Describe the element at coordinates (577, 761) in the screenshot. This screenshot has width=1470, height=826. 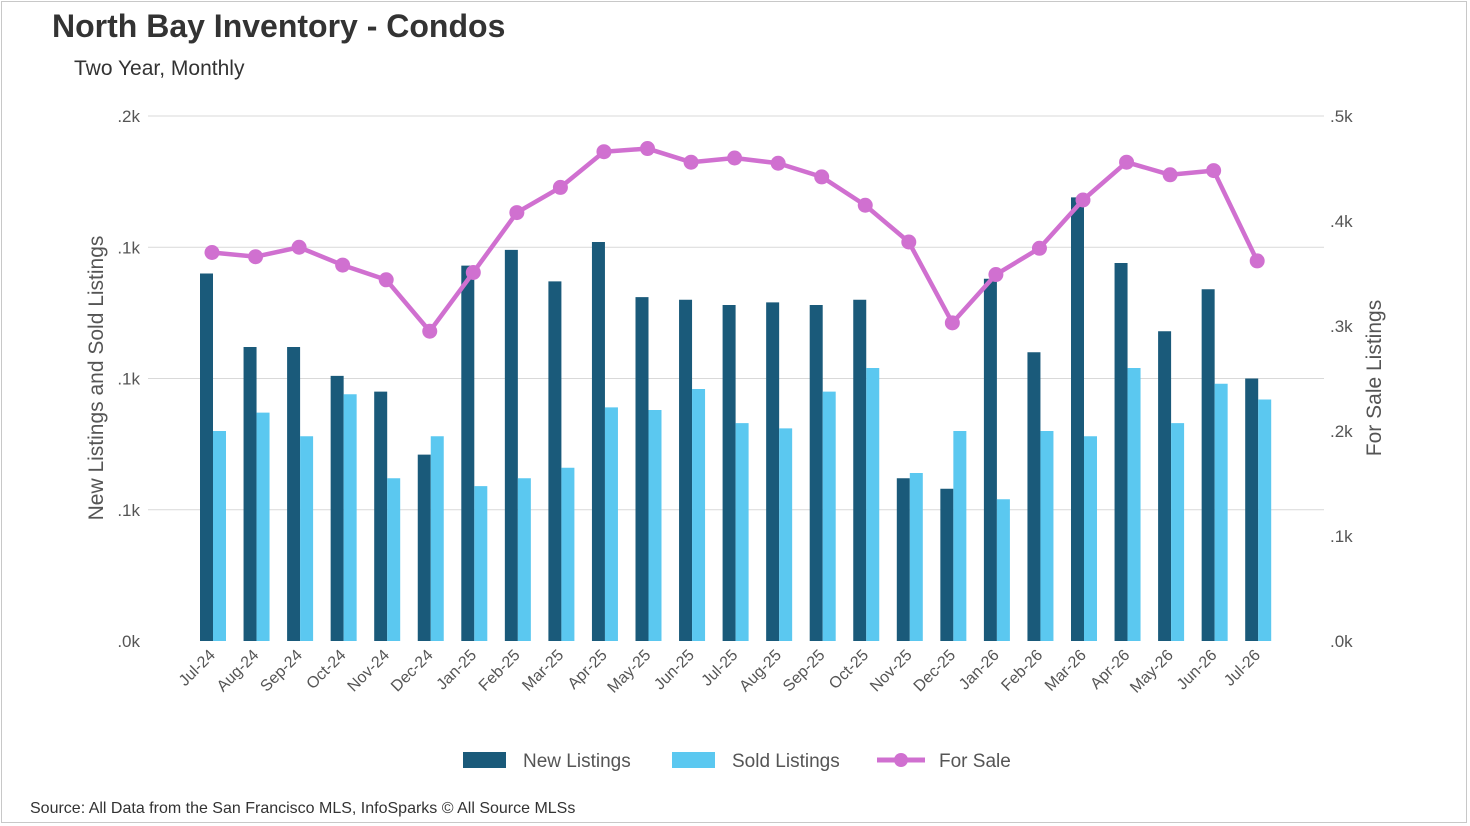
I see `legend-label-new-listings: New Listings` at that location.